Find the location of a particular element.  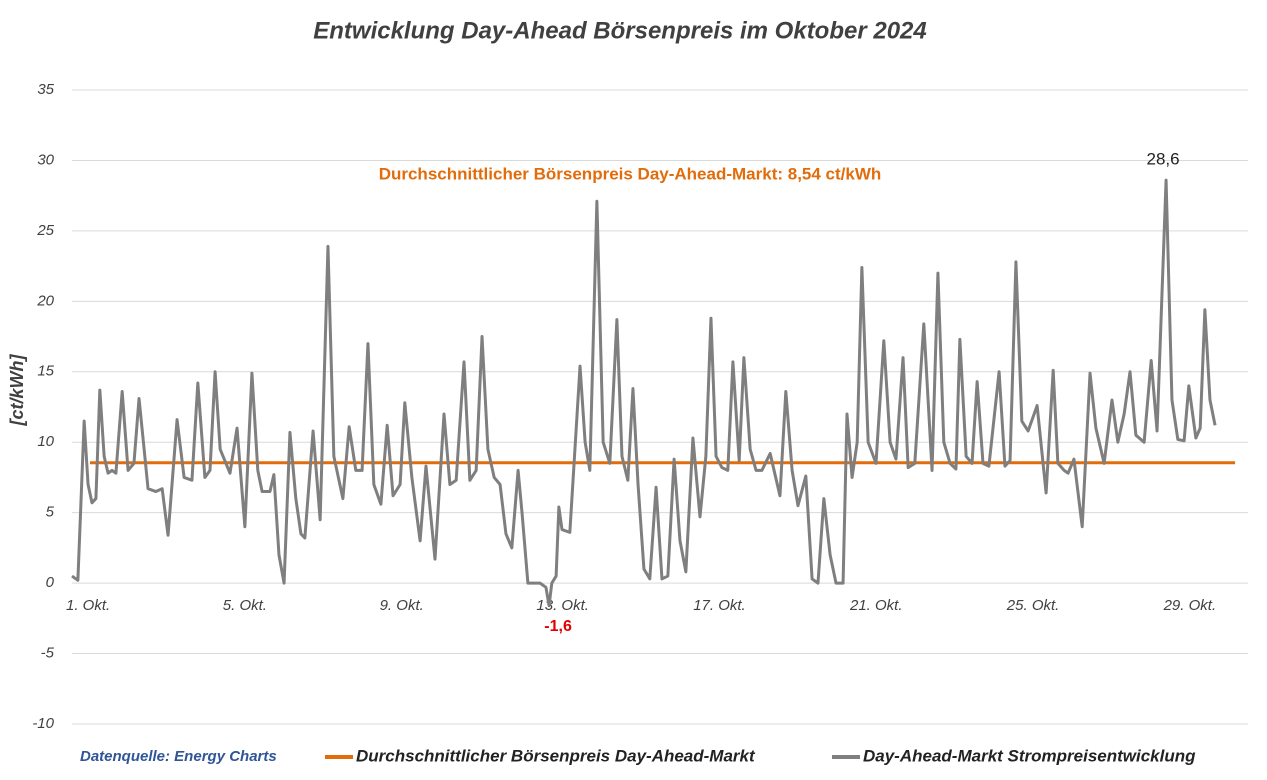

y-tick-label: 35 is located at coordinates (45, 89).